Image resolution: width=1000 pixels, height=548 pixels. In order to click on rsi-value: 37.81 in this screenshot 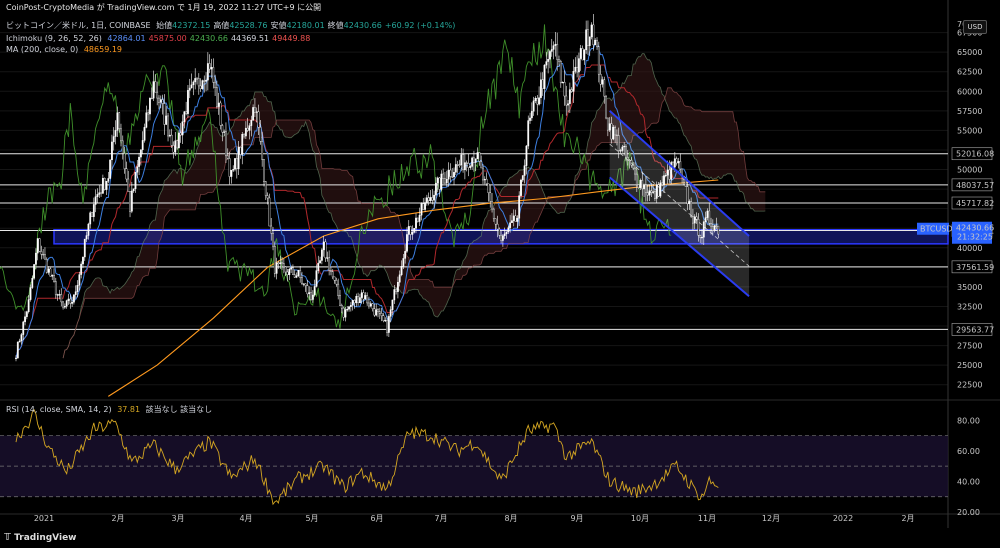, I will do `click(129, 409)`.